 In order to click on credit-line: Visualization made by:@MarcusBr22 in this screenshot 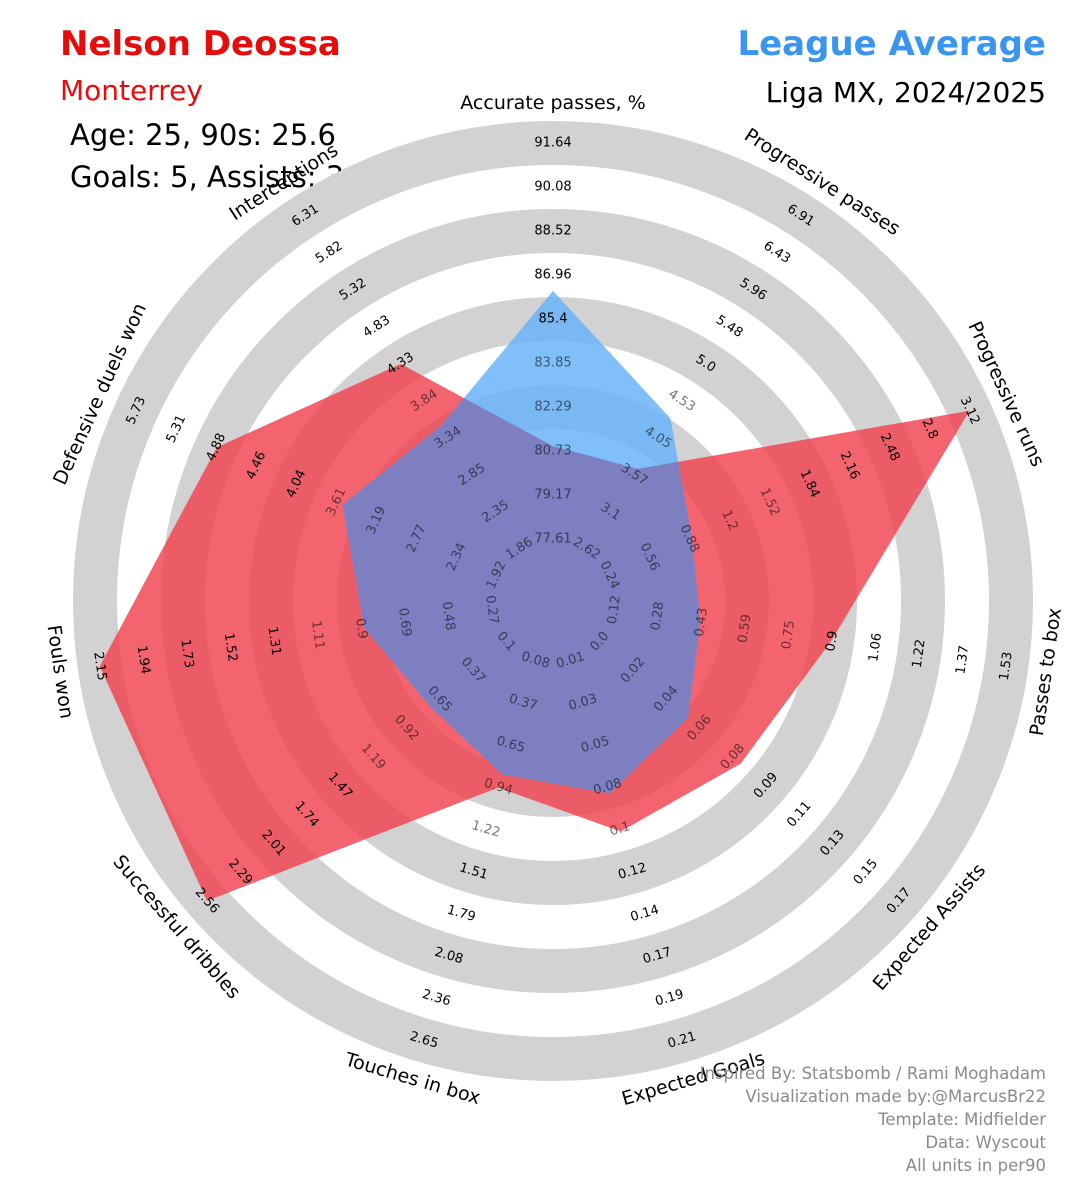, I will do `click(895, 1096)`.